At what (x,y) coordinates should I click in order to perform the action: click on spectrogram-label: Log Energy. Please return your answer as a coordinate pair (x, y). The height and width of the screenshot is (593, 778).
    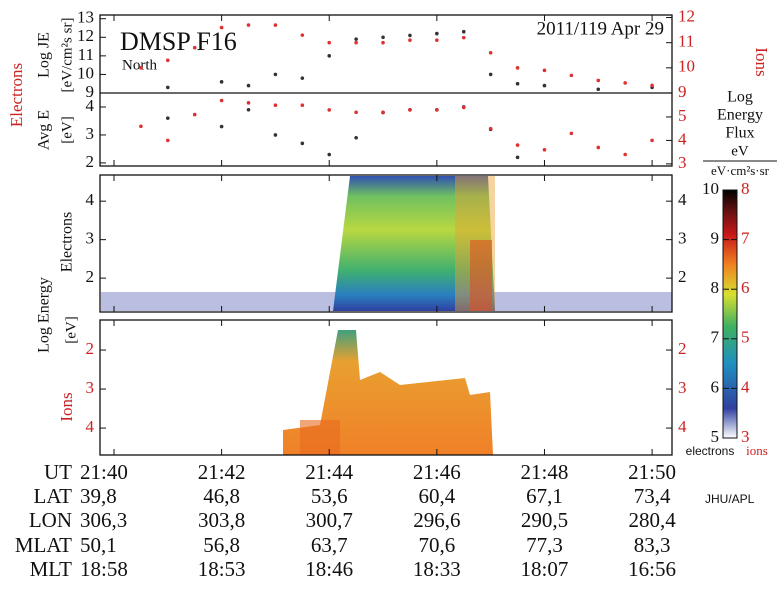
    Looking at the image, I should click on (44, 315).